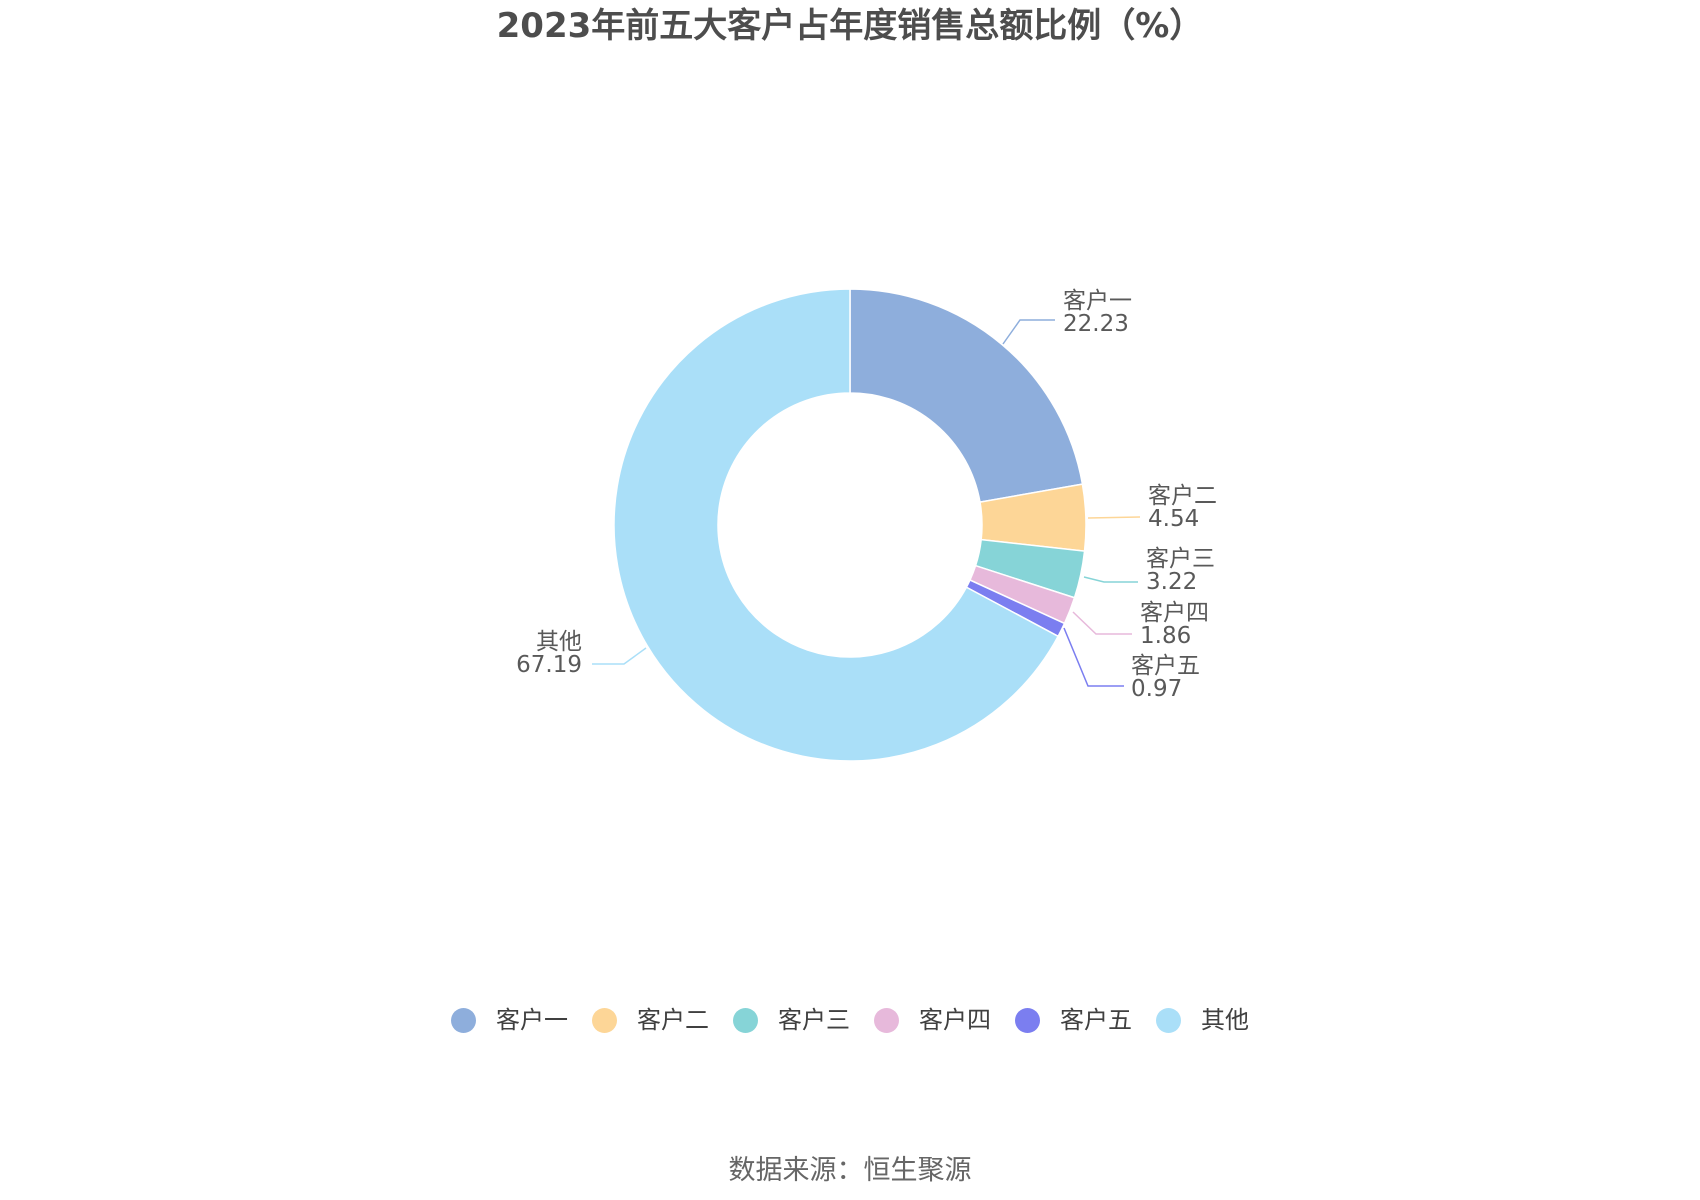  I want to click on legend-label: 客户三, so click(814, 1020).